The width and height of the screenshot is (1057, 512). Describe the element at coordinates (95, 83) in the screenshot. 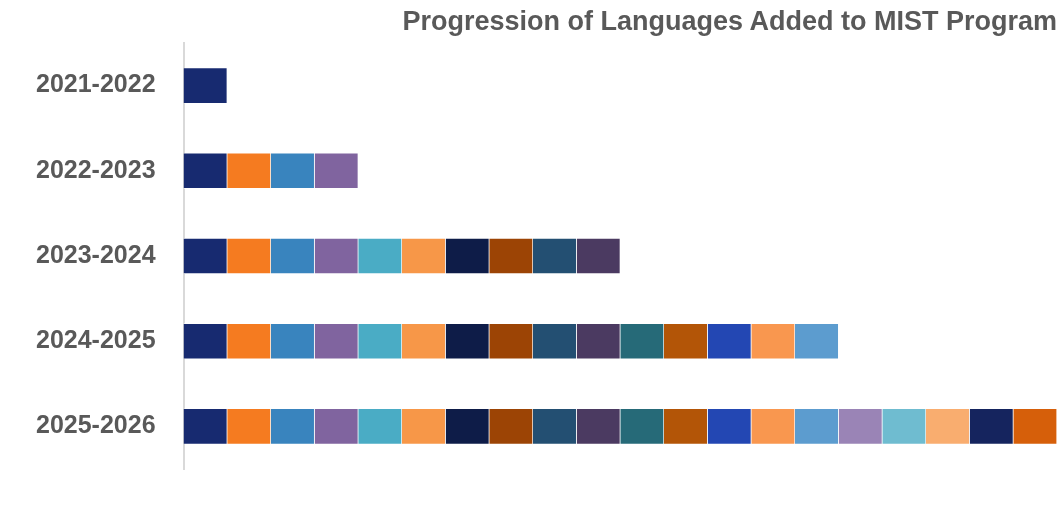

I see `y-tick-label: 2021-2022` at that location.